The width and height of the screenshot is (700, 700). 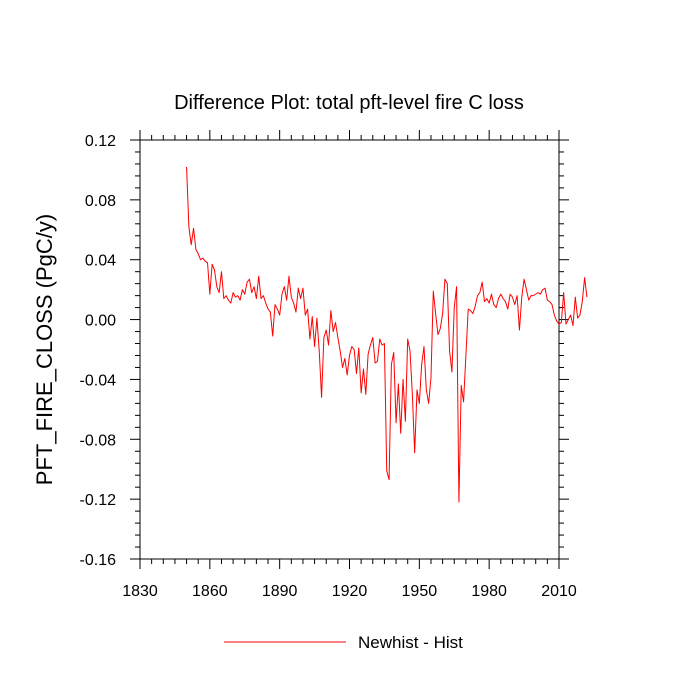 What do you see at coordinates (98, 500) in the screenshot?
I see `y-tick-label: -0.12` at bounding box center [98, 500].